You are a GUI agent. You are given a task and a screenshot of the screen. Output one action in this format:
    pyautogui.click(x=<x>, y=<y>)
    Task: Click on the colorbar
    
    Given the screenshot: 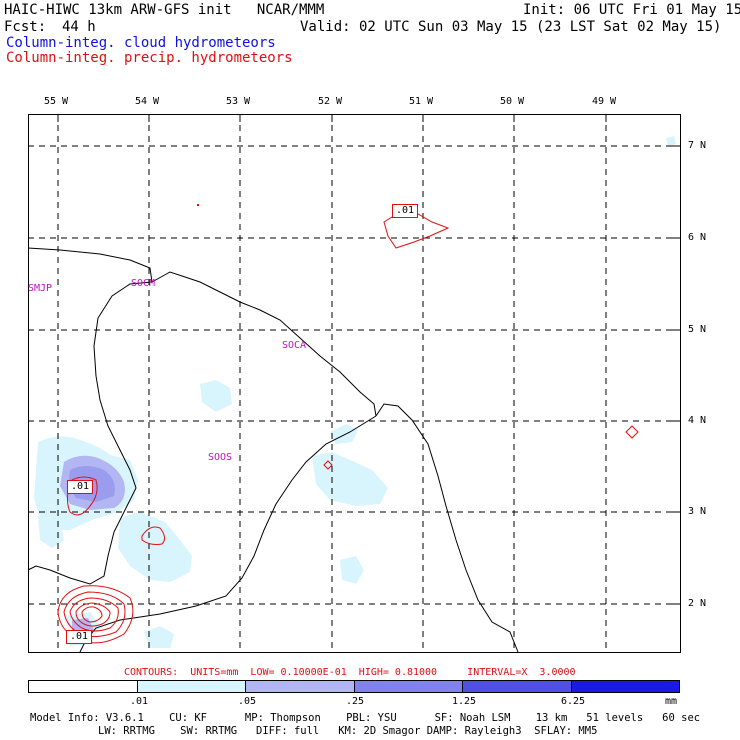 What is the action you would take?
    pyautogui.click(x=354, y=686)
    